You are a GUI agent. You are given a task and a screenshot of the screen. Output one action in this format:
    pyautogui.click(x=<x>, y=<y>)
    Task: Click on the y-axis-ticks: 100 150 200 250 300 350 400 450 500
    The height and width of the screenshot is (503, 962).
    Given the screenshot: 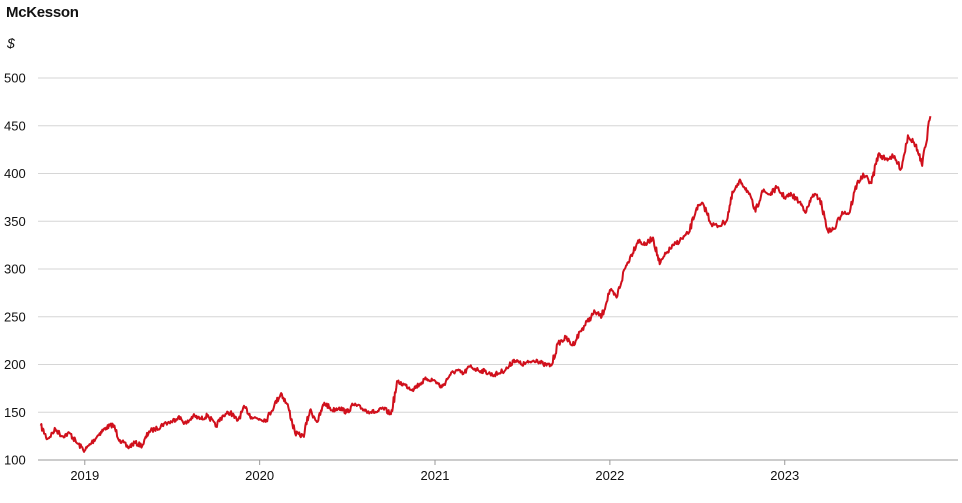 What is the action you would take?
    pyautogui.click(x=15, y=269)
    